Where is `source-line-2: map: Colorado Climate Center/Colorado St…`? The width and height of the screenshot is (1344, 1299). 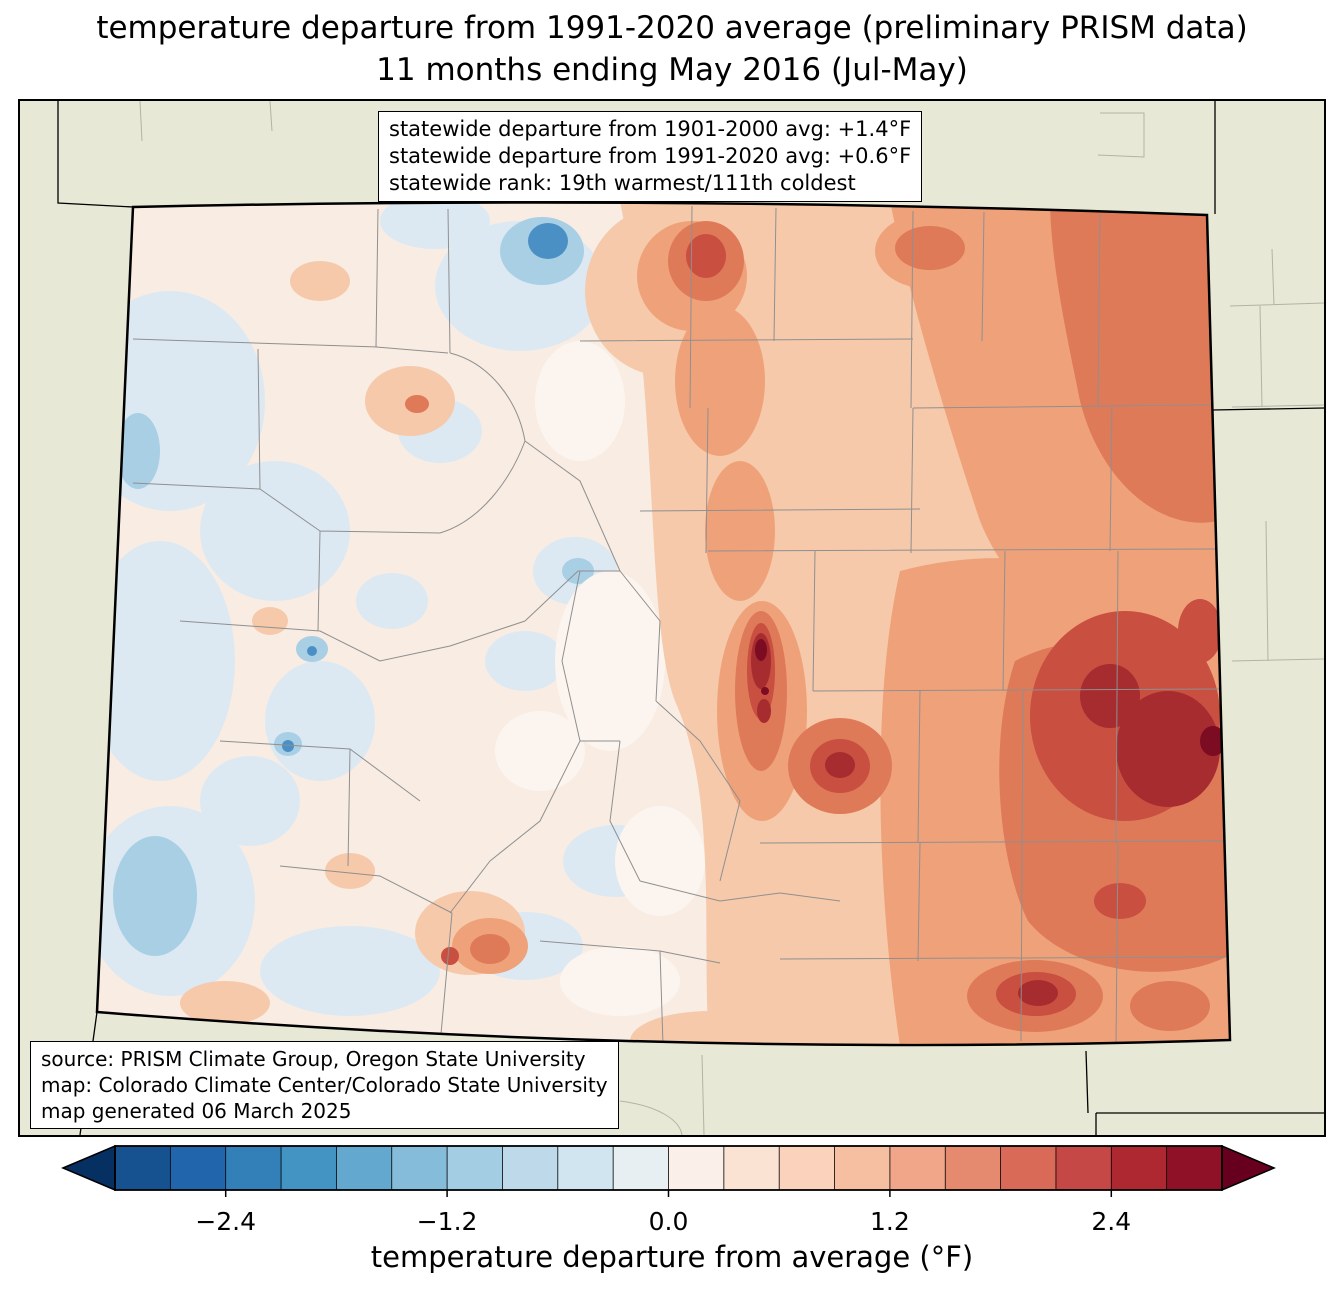 source-line-2: map: Colorado Climate Center/Colorado St… is located at coordinates (324, 1085).